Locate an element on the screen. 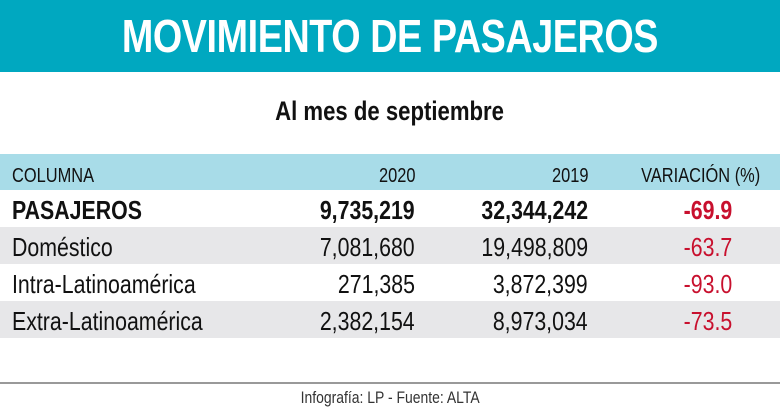 The image size is (780, 412). table-row: PASAJEROS 9,735,219 32,344,242 -69.9 is located at coordinates (390, 208).